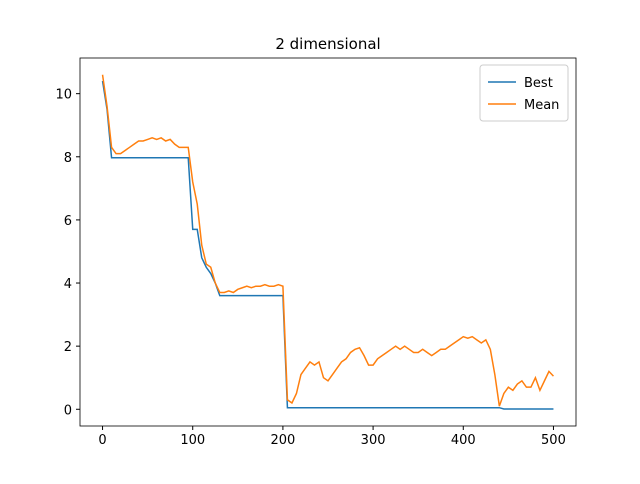 Image resolution: width=640 pixels, height=484 pixels. Describe the element at coordinates (102, 440) in the screenshot. I see `x-tick-label: 0` at that location.